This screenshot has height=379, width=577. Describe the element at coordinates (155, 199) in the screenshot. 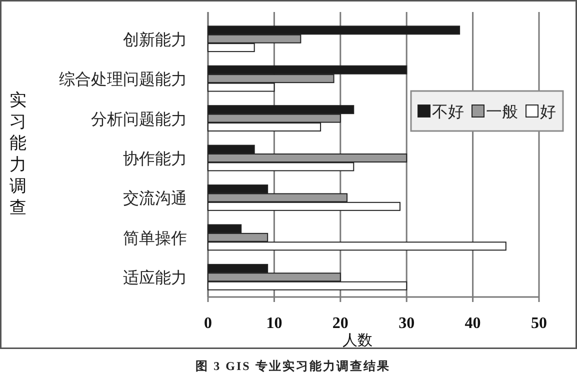

I see `y-tick-label: 交流沟通` at that location.